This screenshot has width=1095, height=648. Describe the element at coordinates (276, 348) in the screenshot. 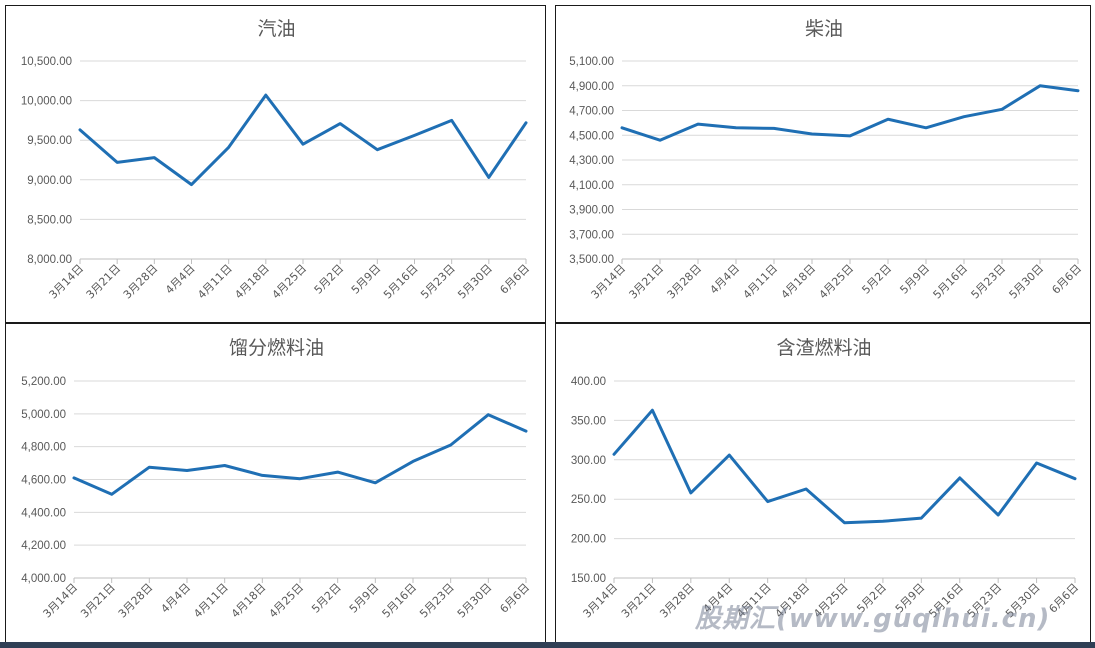

I see `chart-title: 馏分燃料油` at that location.